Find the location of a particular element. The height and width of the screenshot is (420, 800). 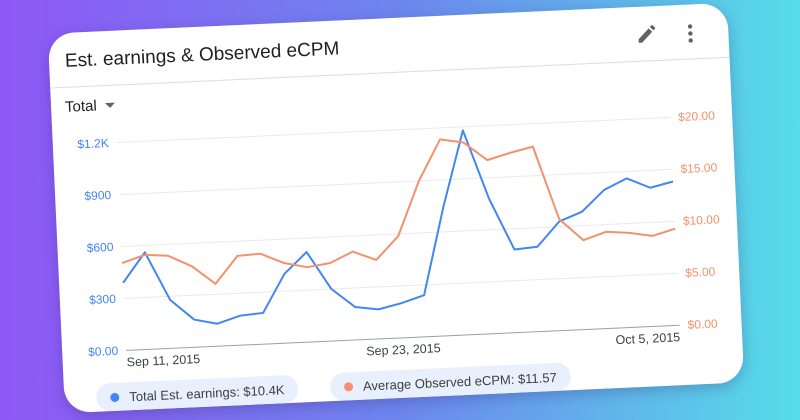

x-tick-label: Sep 23, 2015 is located at coordinates (403, 349).